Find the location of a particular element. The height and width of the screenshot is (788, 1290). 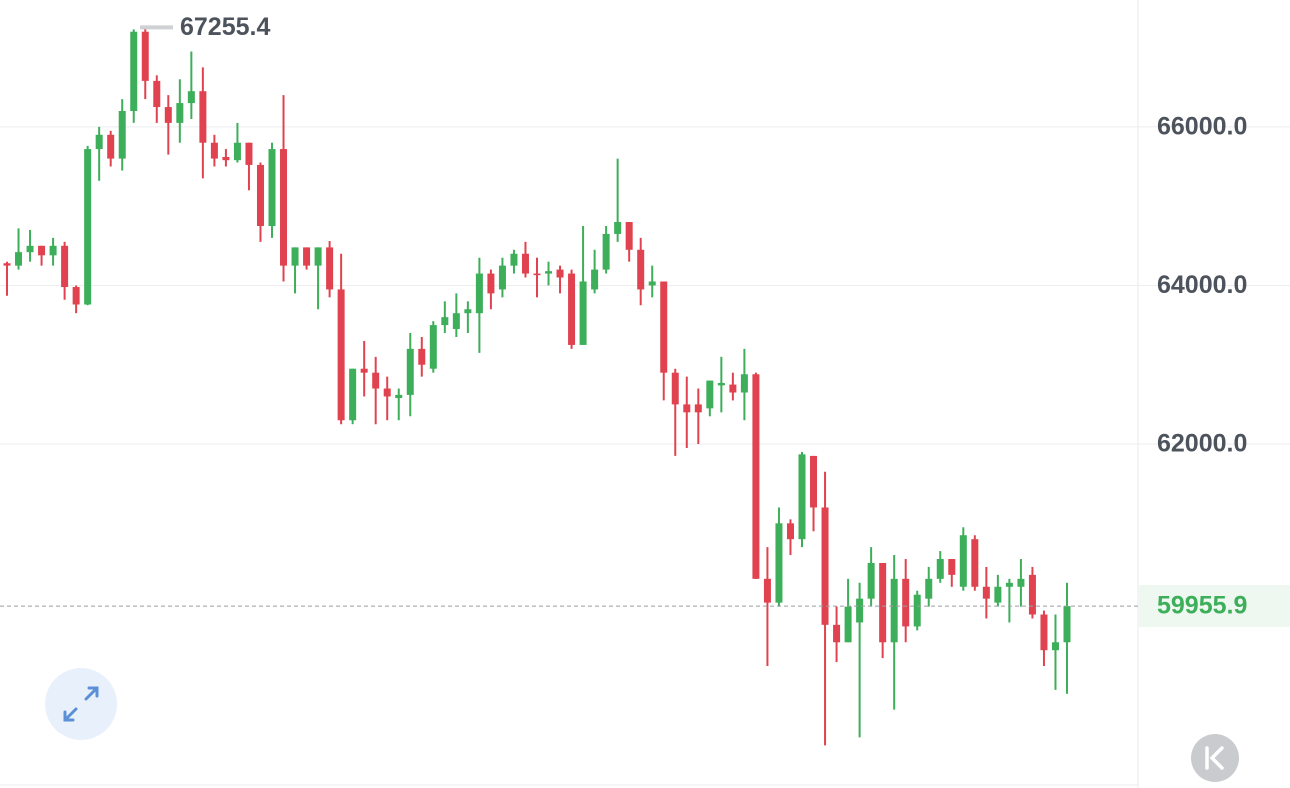

expand-button is located at coordinates (81, 704).